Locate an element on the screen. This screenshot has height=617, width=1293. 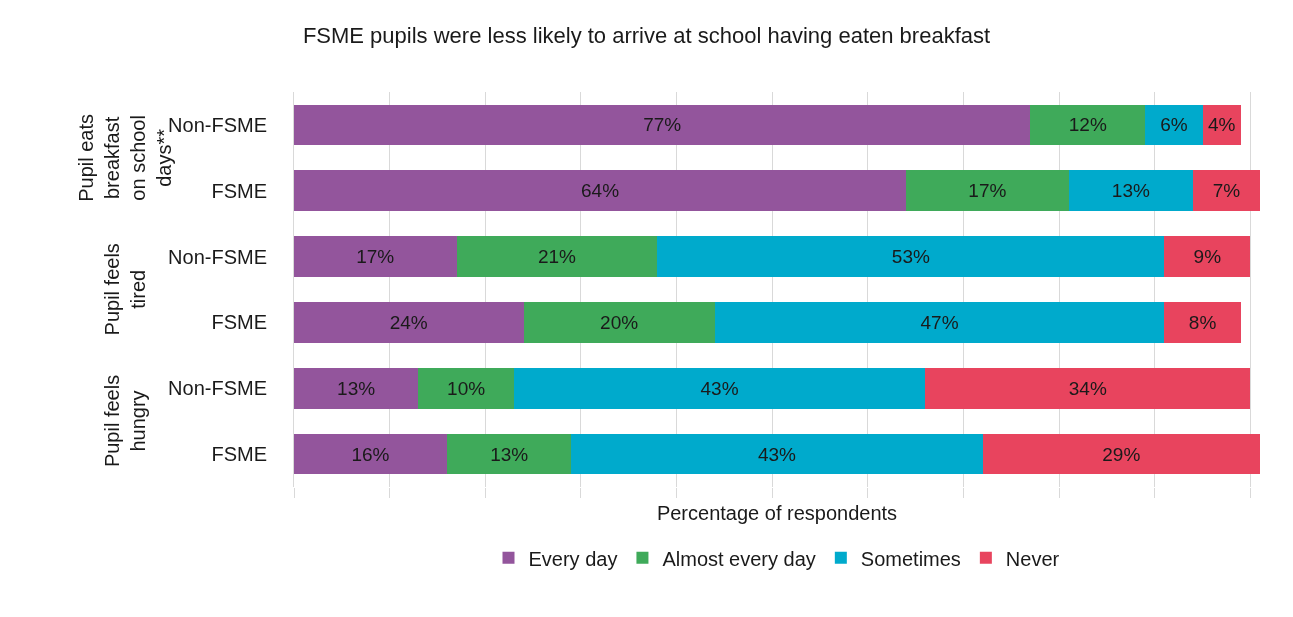
data-label: 4% is located at coordinates (1221, 125).